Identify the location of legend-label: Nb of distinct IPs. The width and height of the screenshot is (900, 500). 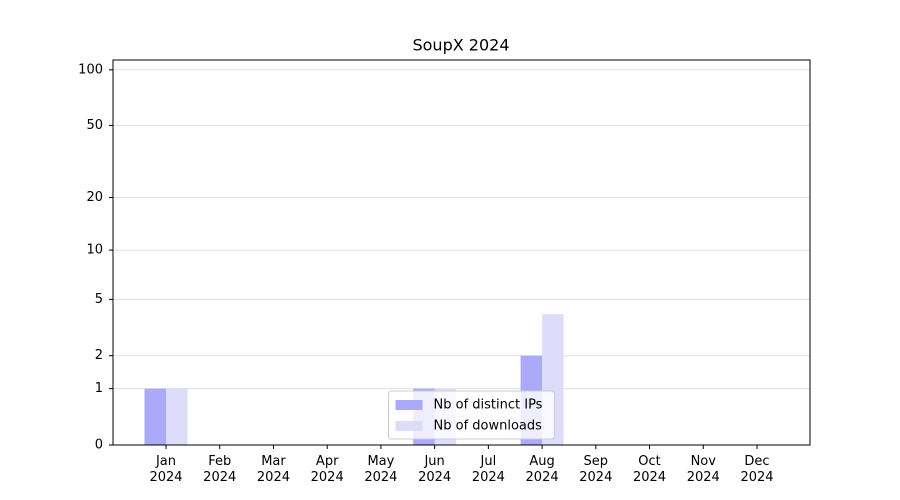
(488, 405).